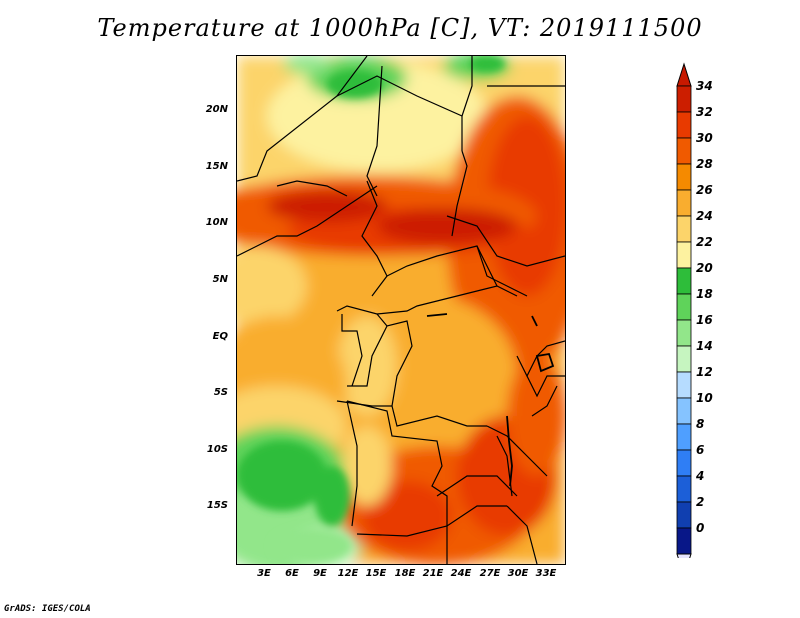 The image size is (800, 618). Describe the element at coordinates (704, 216) in the screenshot. I see `colorbar-level-label: 24` at that location.